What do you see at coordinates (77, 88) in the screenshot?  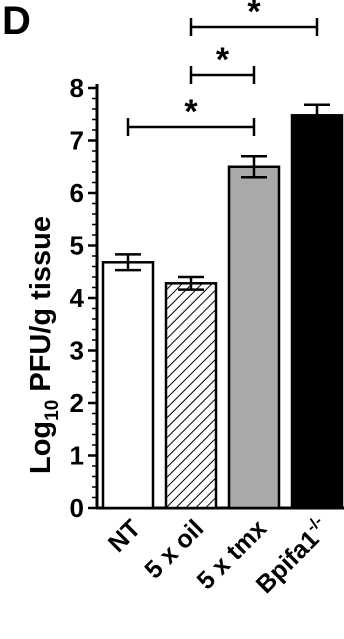 I see `y-tick-label: 8` at bounding box center [77, 88].